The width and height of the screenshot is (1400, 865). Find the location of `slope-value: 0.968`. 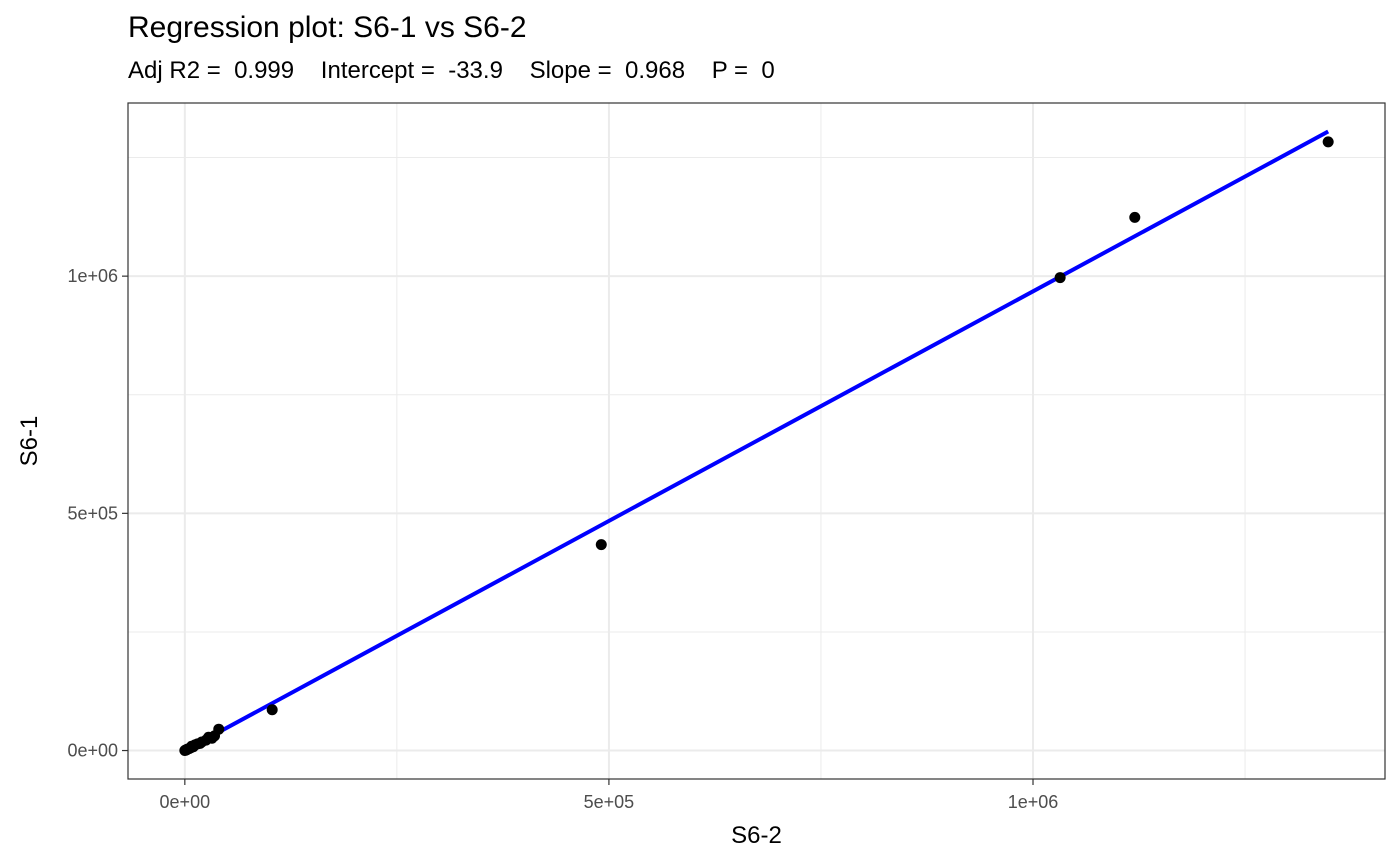

slope-value: 0.968 is located at coordinates (655, 70).